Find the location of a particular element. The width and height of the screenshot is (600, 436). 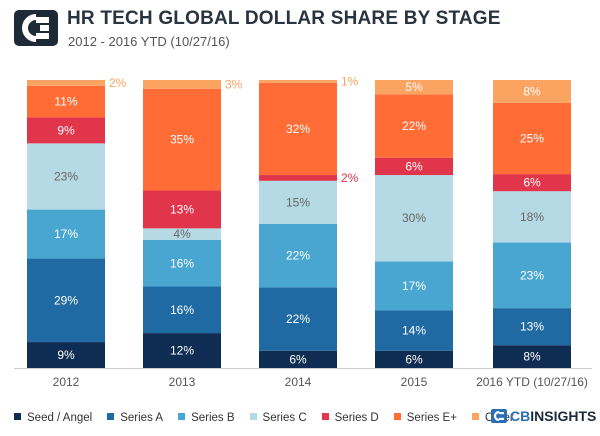

bar-segment-series-e--3 is located at coordinates (414, 126).